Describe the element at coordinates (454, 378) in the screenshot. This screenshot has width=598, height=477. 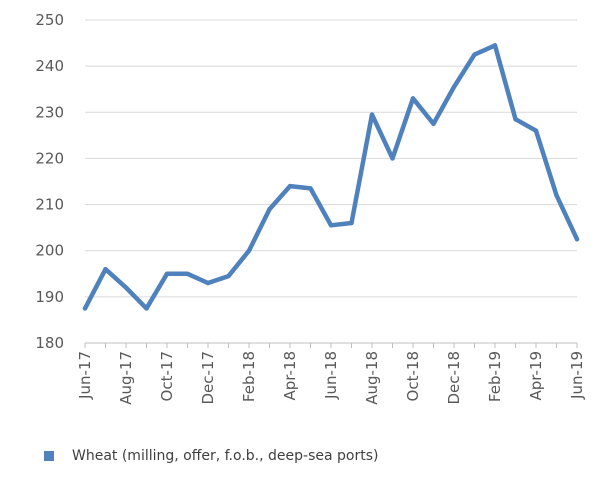
I see `x-tick-label: Dec-18` at that location.